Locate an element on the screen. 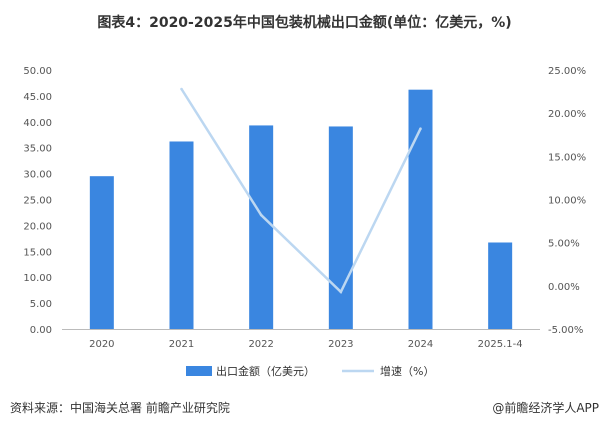 The width and height of the screenshot is (609, 429). x-tick-label: 2021 is located at coordinates (181, 344).